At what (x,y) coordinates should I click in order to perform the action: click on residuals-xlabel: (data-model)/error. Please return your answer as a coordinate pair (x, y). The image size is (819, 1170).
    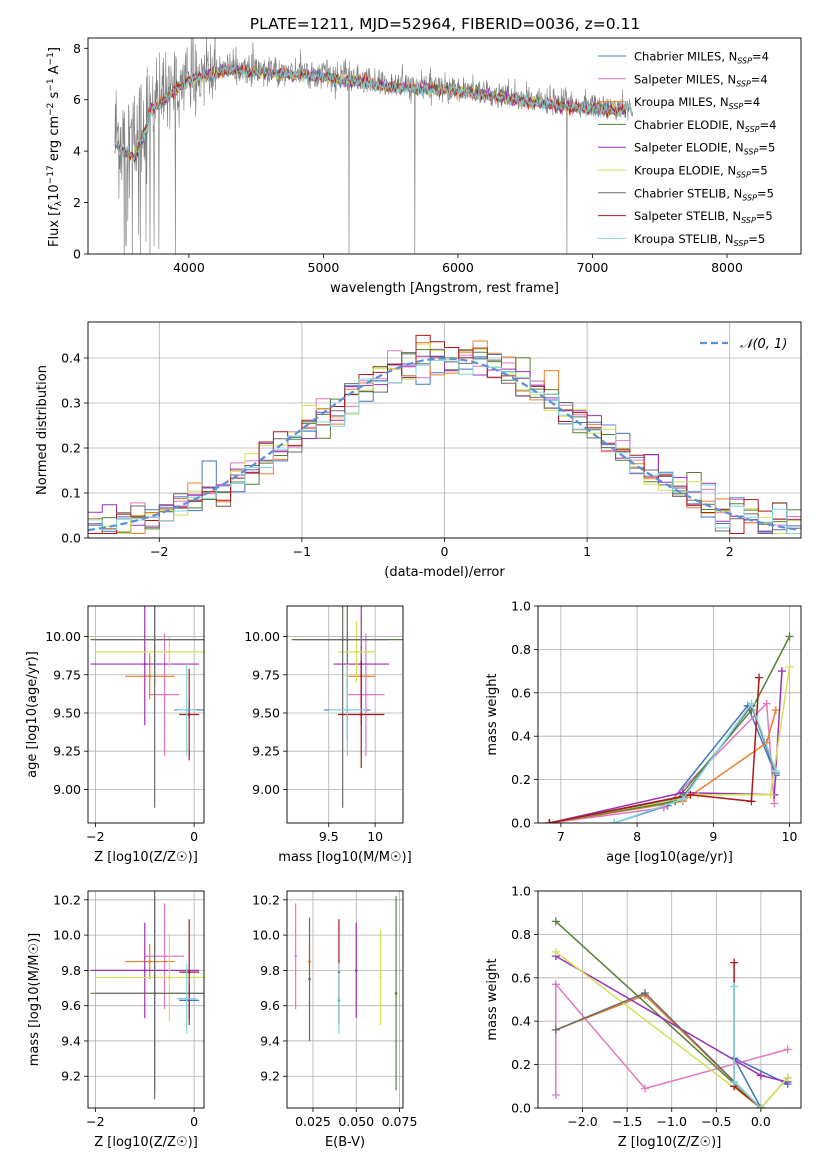
    Looking at the image, I should click on (444, 572).